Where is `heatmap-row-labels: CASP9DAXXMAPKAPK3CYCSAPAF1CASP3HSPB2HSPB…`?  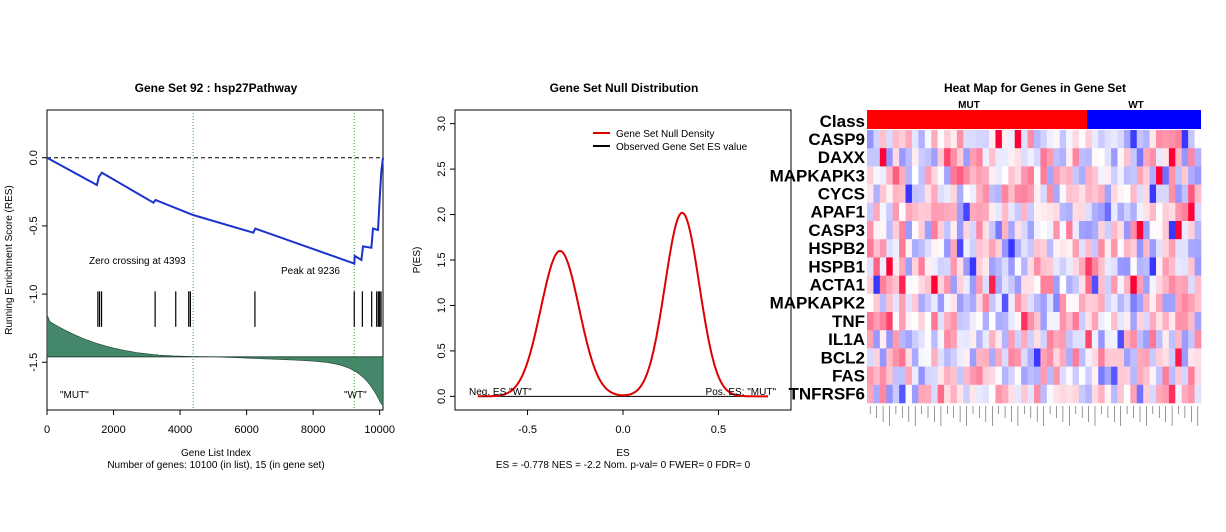
heatmap-row-labels: CASP9DAXXMAPKAPK3CYCSAPAF1CASP3HSPB2HSPB… is located at coordinates (818, 267).